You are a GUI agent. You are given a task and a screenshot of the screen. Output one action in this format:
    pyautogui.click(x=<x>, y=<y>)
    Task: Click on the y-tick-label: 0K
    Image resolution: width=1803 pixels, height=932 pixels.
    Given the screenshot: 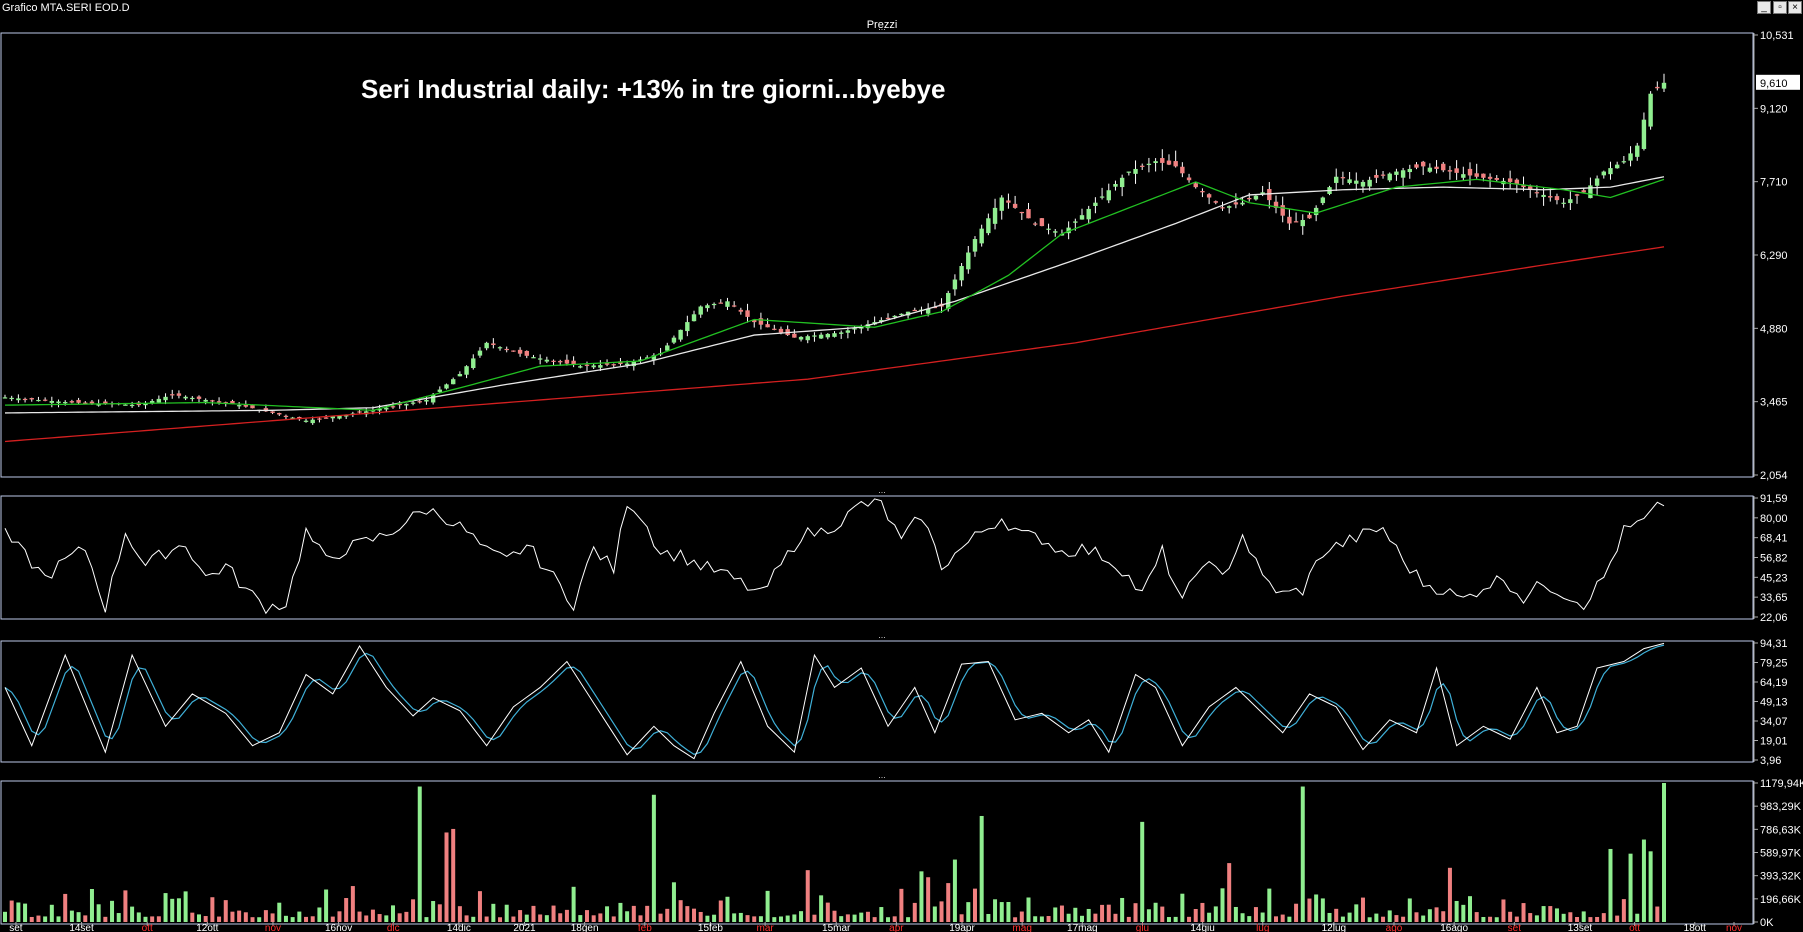 What is the action you would take?
    pyautogui.click(x=1767, y=923)
    